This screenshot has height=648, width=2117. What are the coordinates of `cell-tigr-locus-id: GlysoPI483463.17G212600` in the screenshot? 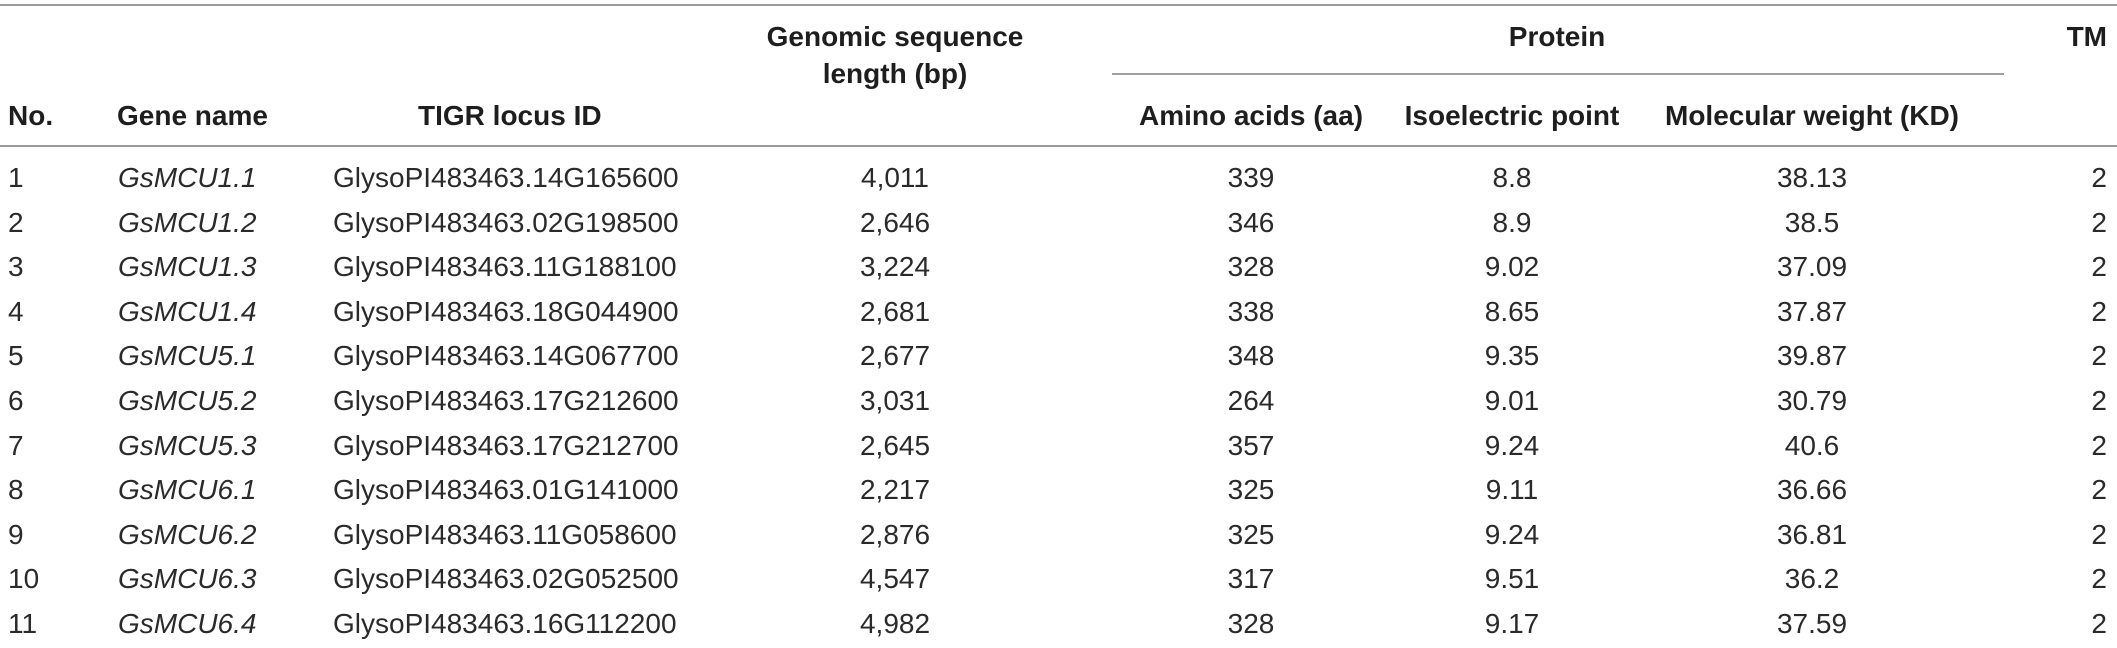 It's located at (506, 400).